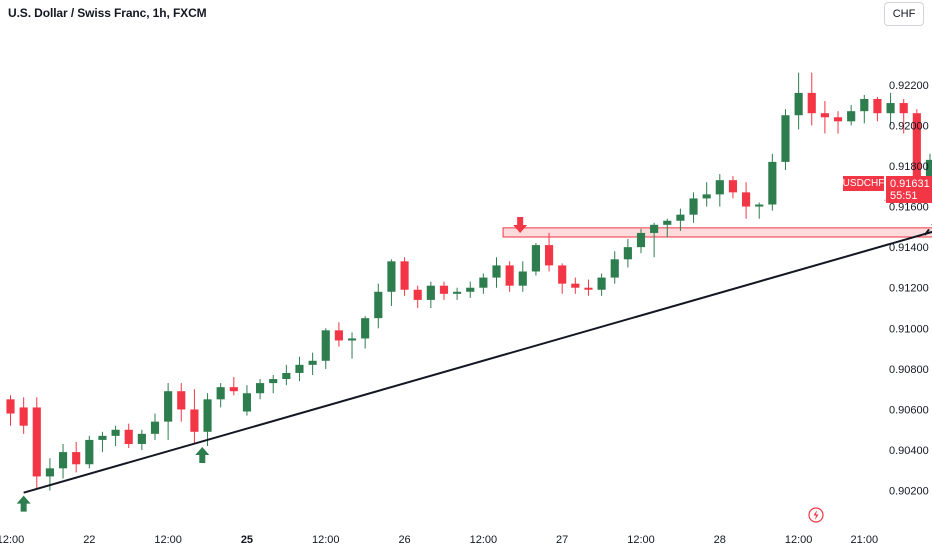 This screenshot has width=932, height=550. I want to click on up-arrow-icon, so click(23, 503).